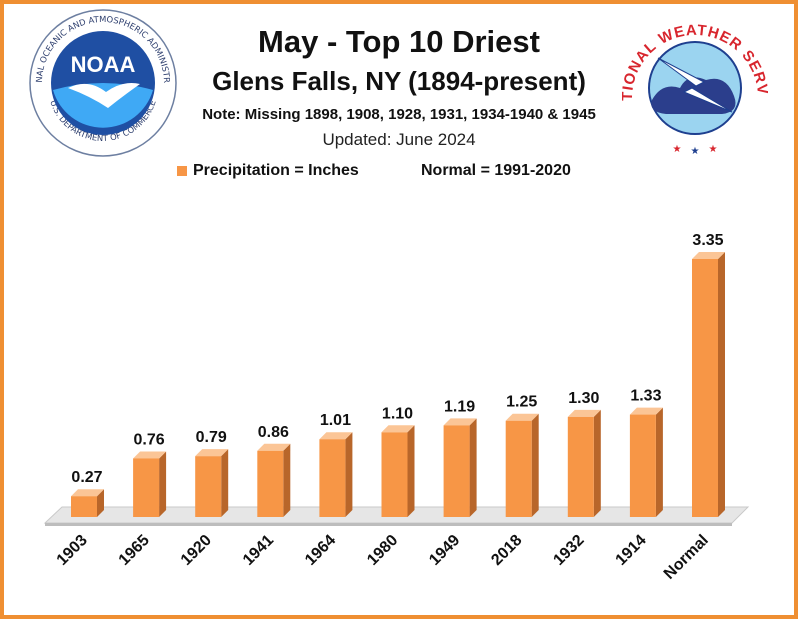  Describe the element at coordinates (211, 437) in the screenshot. I see `data-label: 0.79` at that location.